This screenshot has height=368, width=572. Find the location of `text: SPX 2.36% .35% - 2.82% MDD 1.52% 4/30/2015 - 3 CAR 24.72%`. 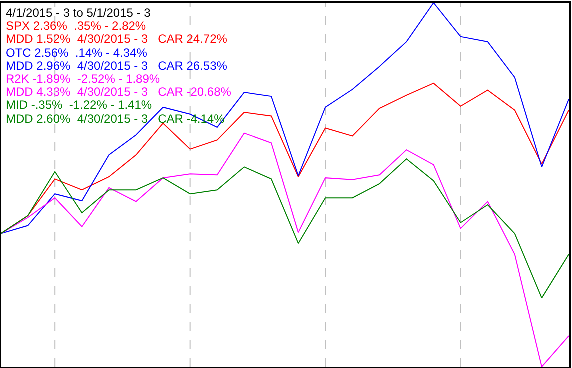

text: SPX 2.36% .35% - 2.82% MDD 1.52% 4/30/2015 - 3 CAR 24.72% is located at coordinates (117, 32).